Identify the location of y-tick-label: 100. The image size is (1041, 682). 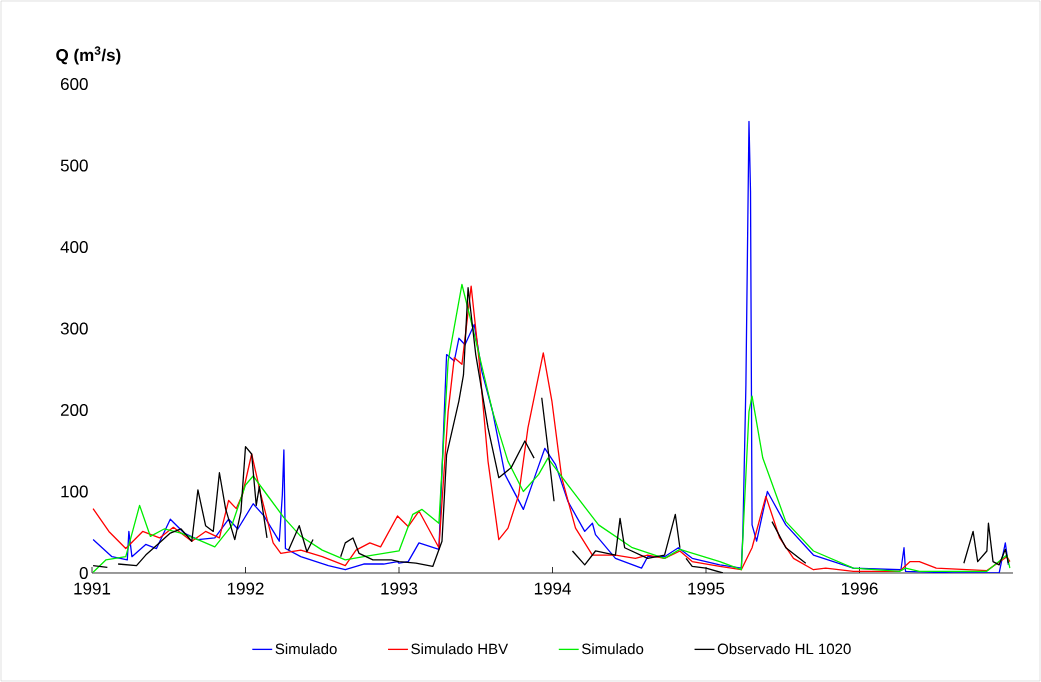
(74, 491).